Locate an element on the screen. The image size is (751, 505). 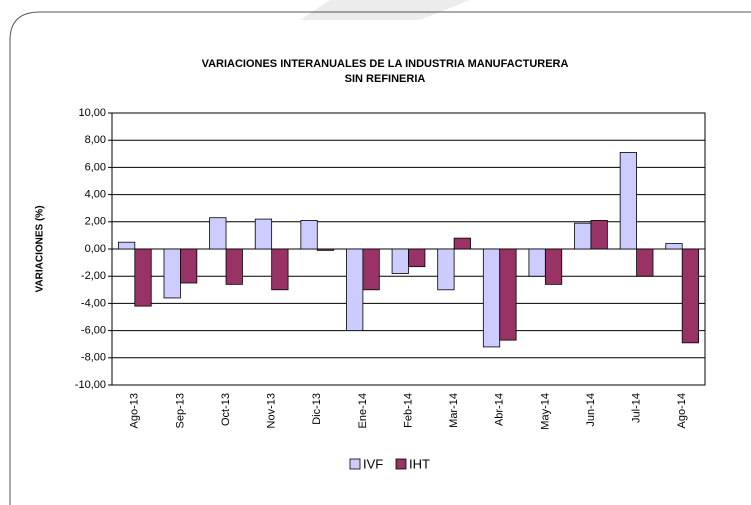
y-tick-label: 10,00 is located at coordinates (92, 113).